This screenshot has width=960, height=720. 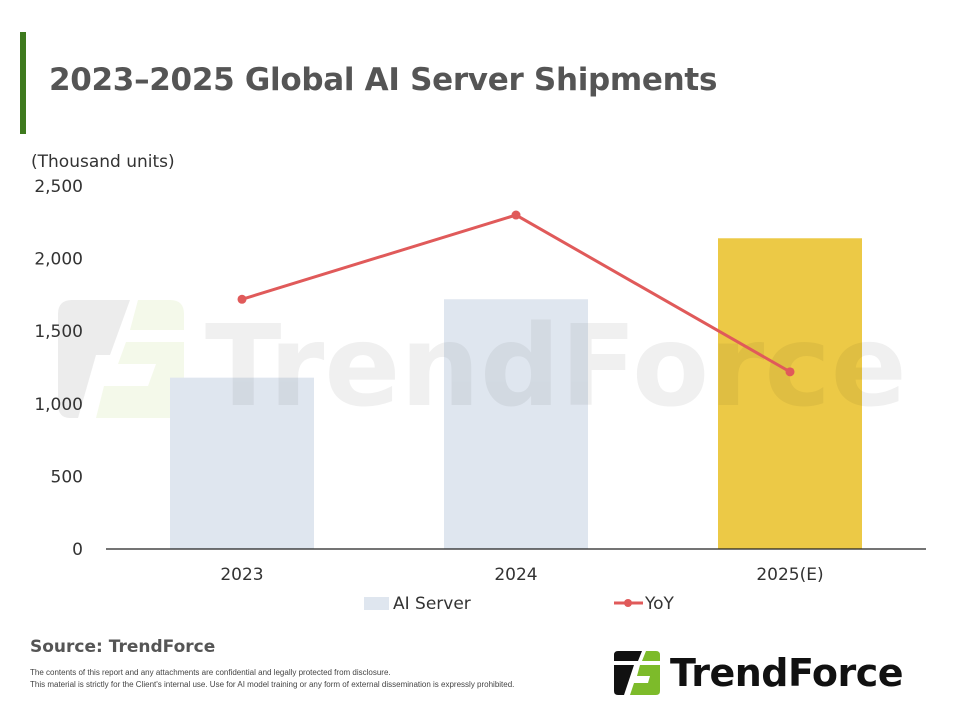 I want to click on y-tick-label: 0, so click(x=77, y=550).